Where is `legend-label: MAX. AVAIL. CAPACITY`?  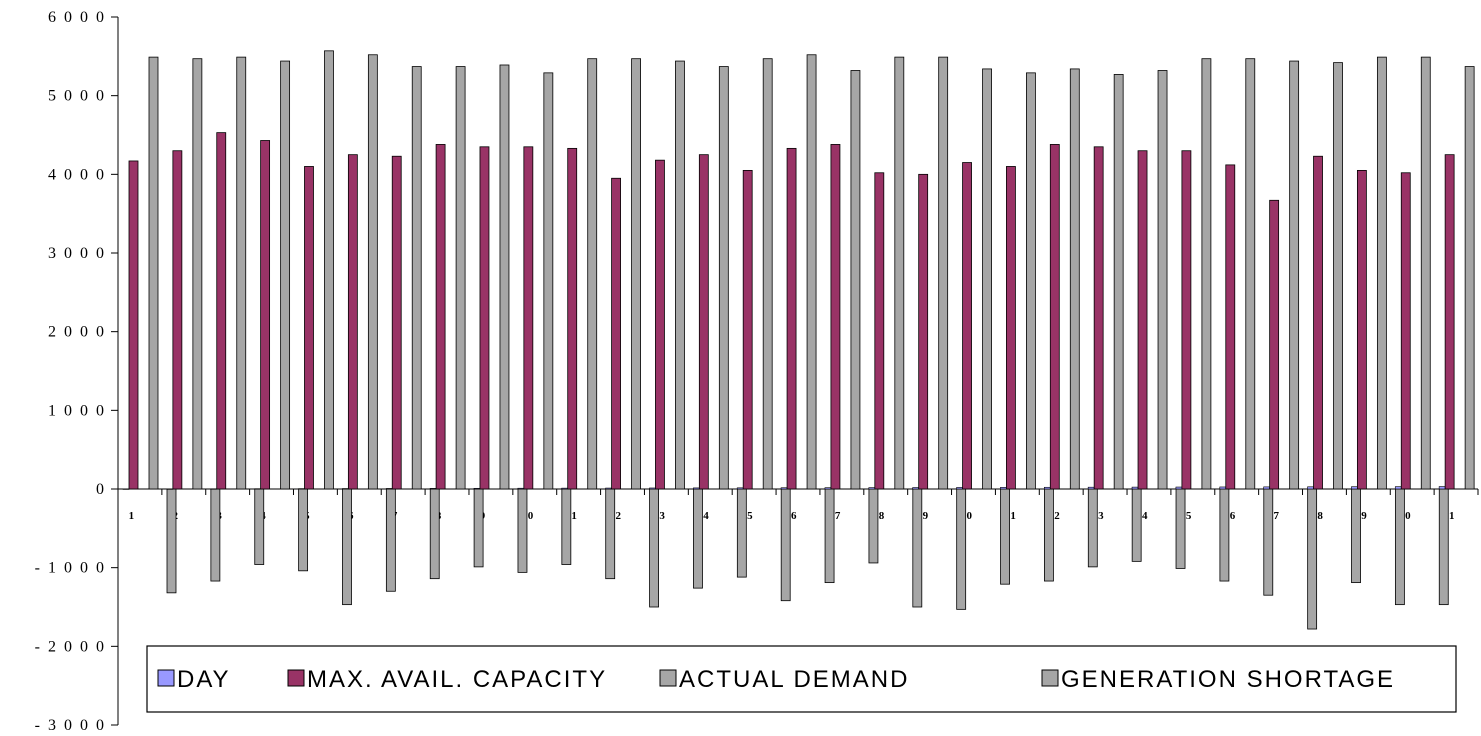
legend-label: MAX. AVAIL. CAPACITY is located at coordinates (457, 679).